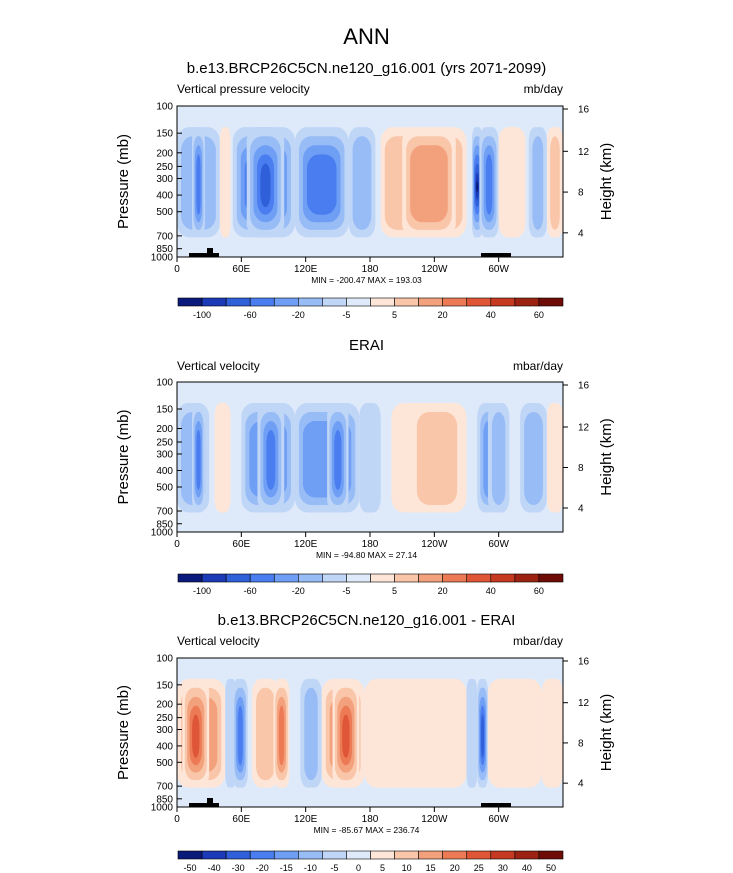 The height and width of the screenshot is (873, 733). I want to click on colorbar: -50 -40 -30 -20 -15 -10 -5 0 5 10 15 20 25 30 40 50, so click(370, 861).